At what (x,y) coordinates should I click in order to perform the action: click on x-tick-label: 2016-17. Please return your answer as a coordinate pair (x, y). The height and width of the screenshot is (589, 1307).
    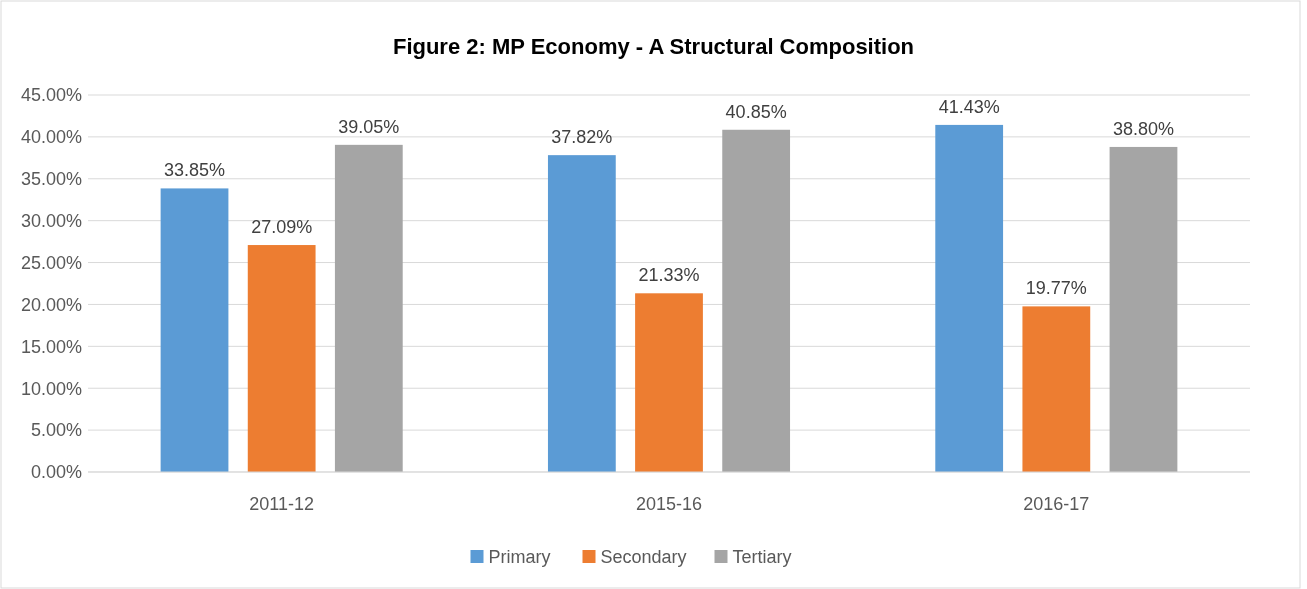
    Looking at the image, I should click on (1056, 504).